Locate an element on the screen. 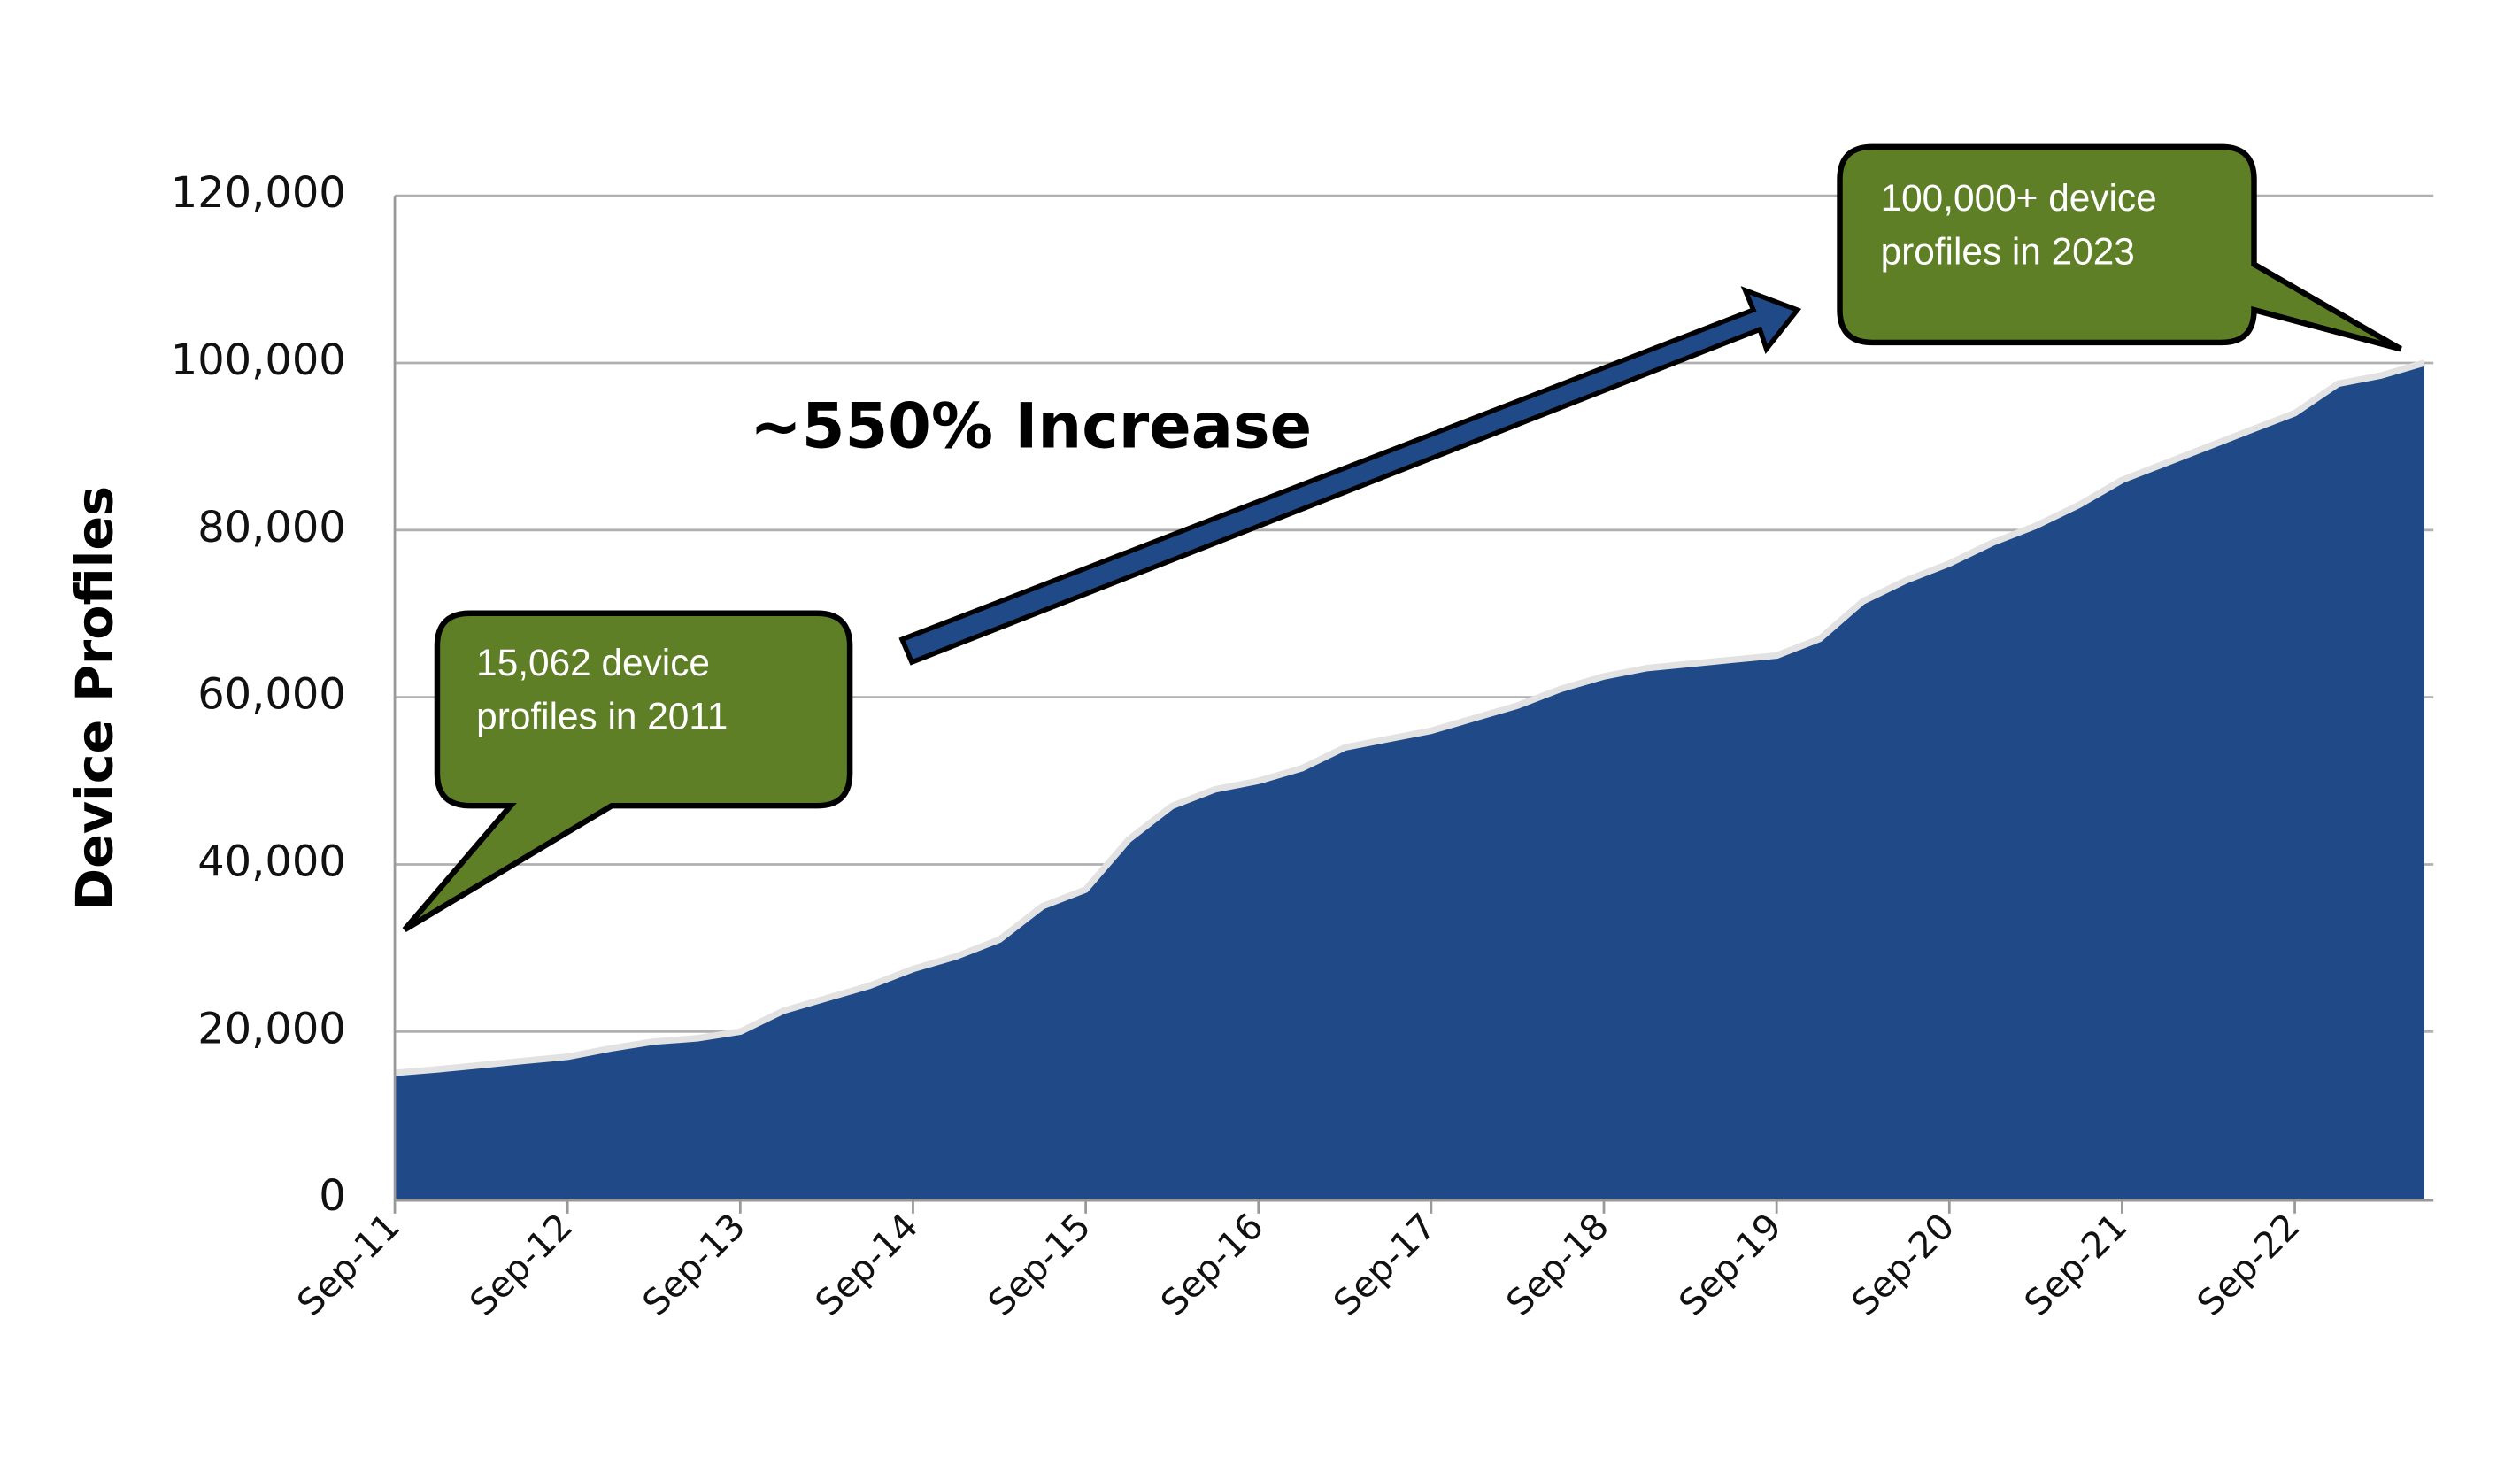 Image resolution: width=2520 pixels, height=1481 pixels. x-tick-label: Sep-11 is located at coordinates (348, 1264).